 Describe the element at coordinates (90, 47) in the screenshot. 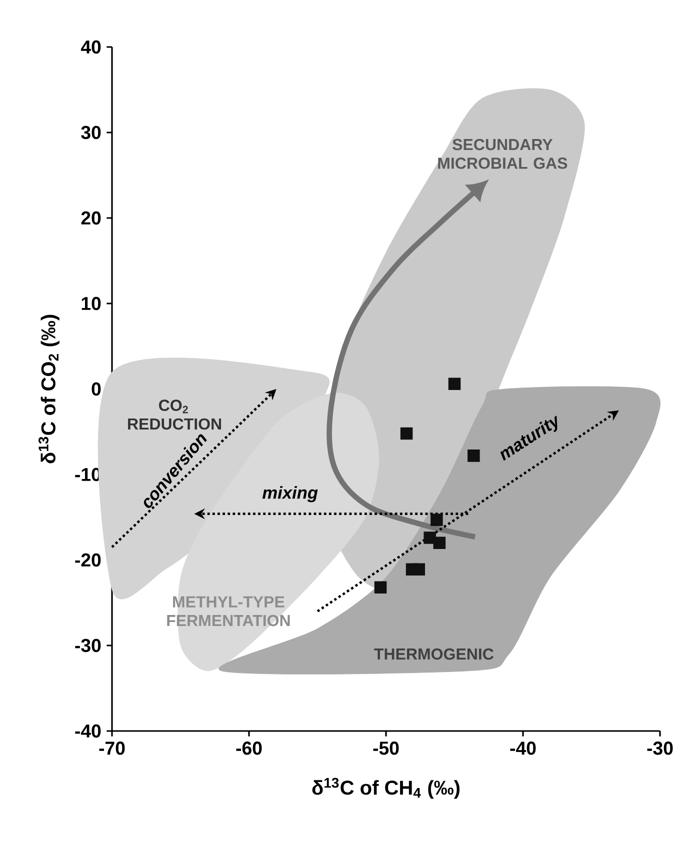

I see `y-tick-label: 40` at that location.